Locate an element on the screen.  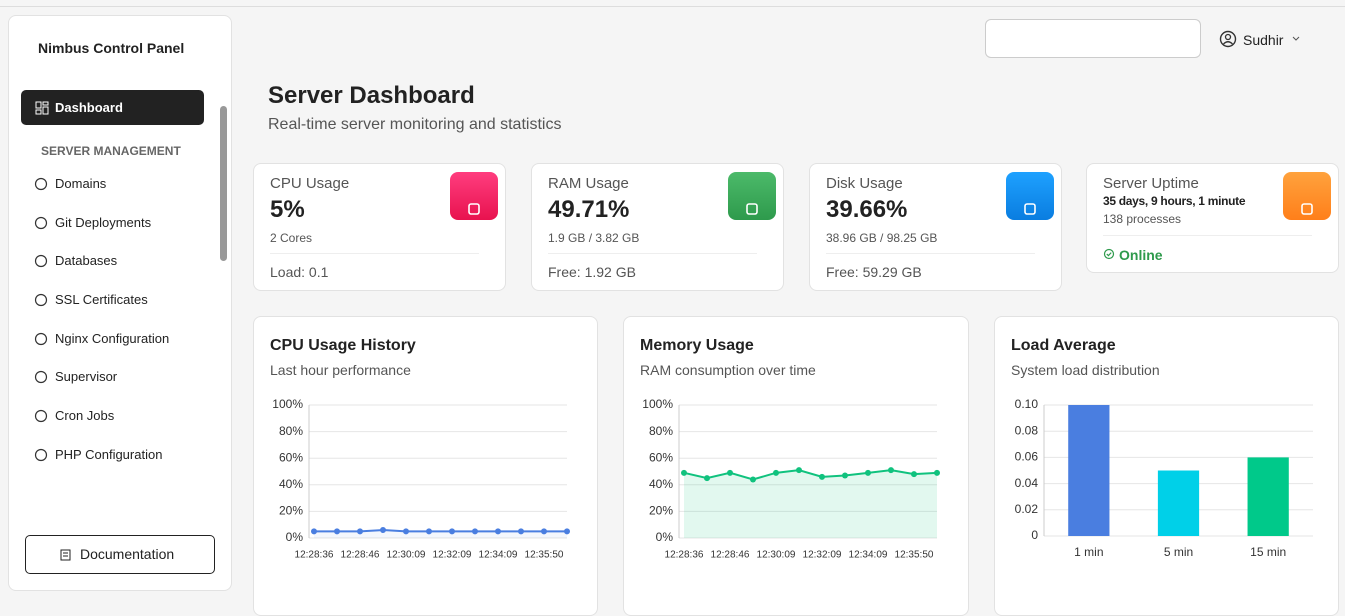
stat-label: RAM Usage is located at coordinates (588, 183).